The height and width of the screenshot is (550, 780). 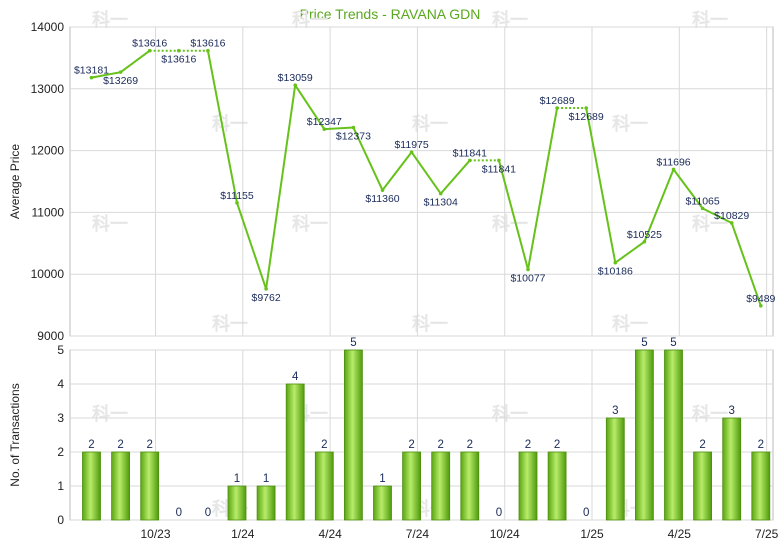 What do you see at coordinates (615, 272) in the screenshot?
I see `price-data-label: $10186` at bounding box center [615, 272].